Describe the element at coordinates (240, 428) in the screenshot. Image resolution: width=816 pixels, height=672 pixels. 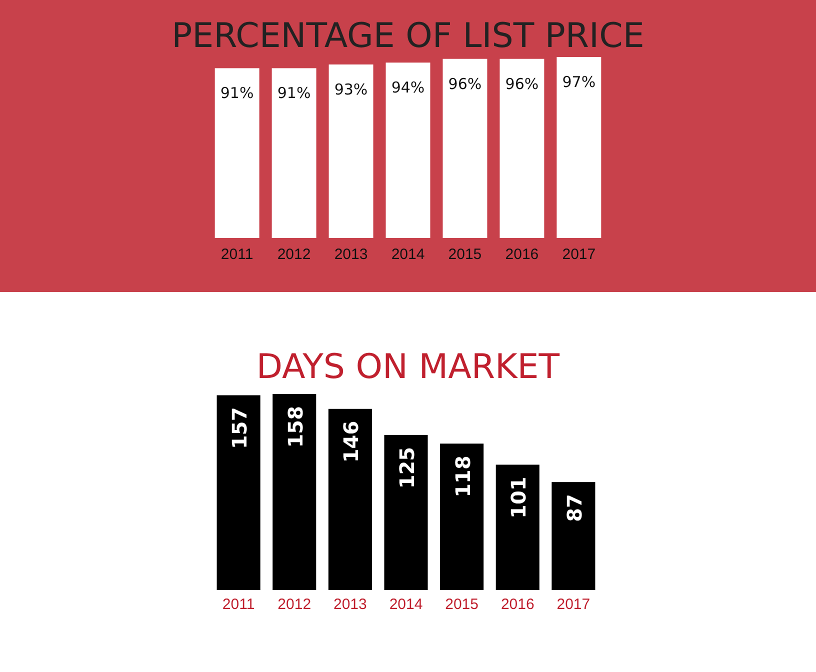
I see `data-label: 157` at that location.